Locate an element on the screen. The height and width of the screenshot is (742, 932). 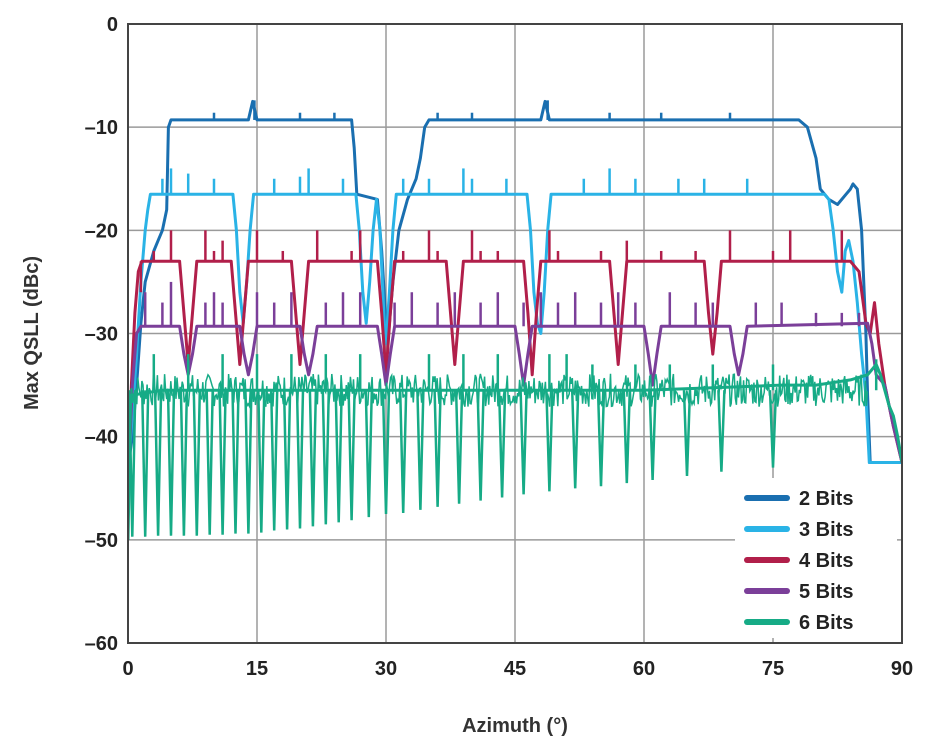
x-tick-label: 90 is located at coordinates (902, 669).